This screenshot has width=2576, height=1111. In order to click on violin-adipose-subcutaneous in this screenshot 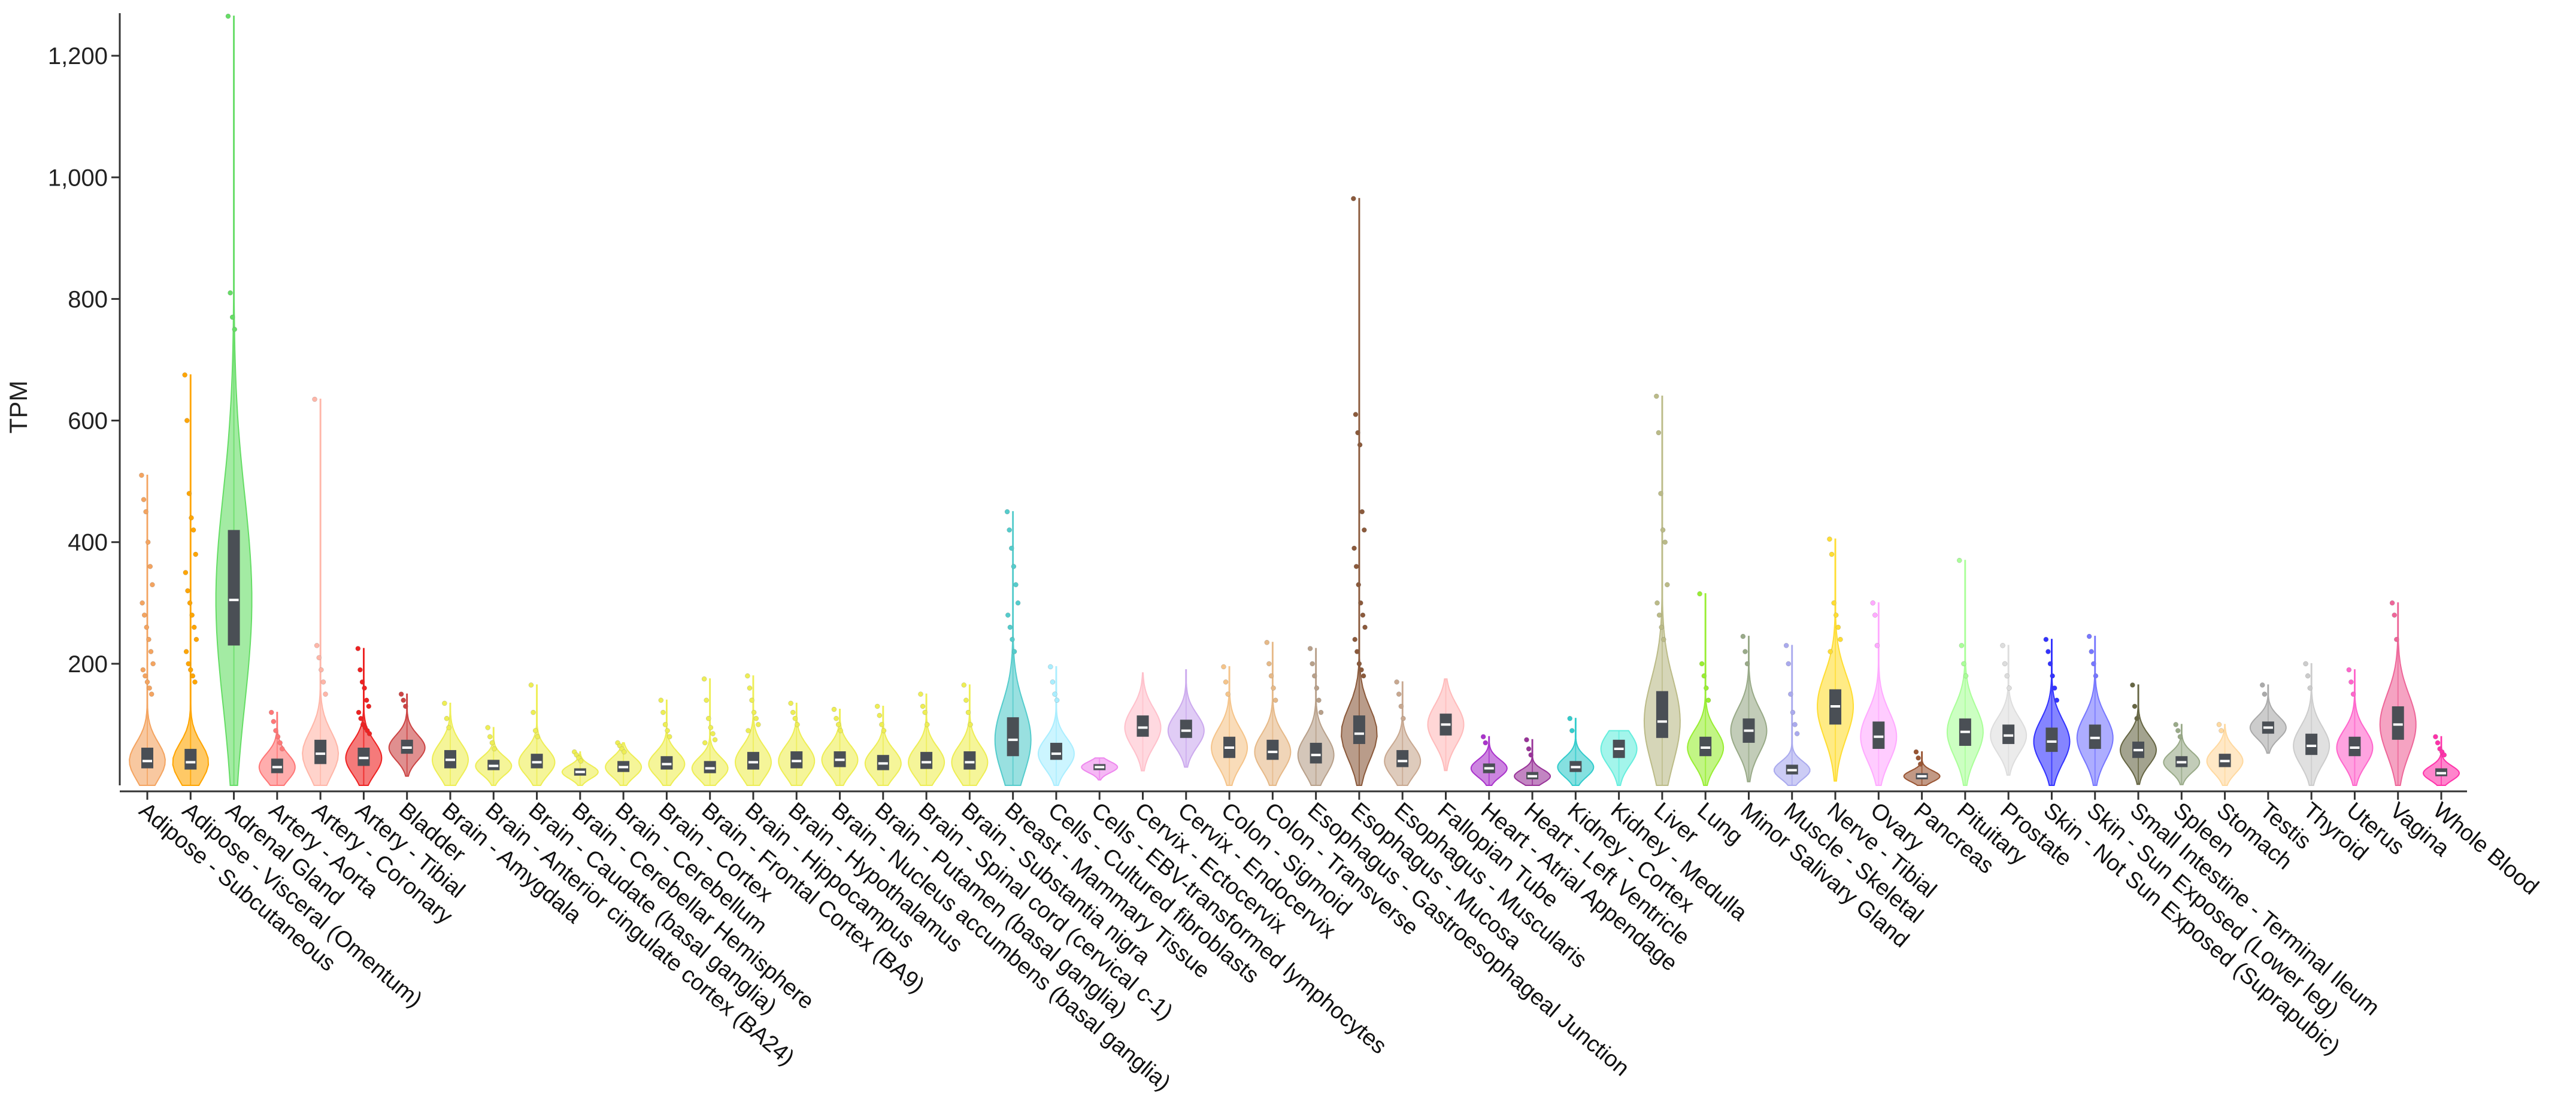, I will do `click(147, 629)`.